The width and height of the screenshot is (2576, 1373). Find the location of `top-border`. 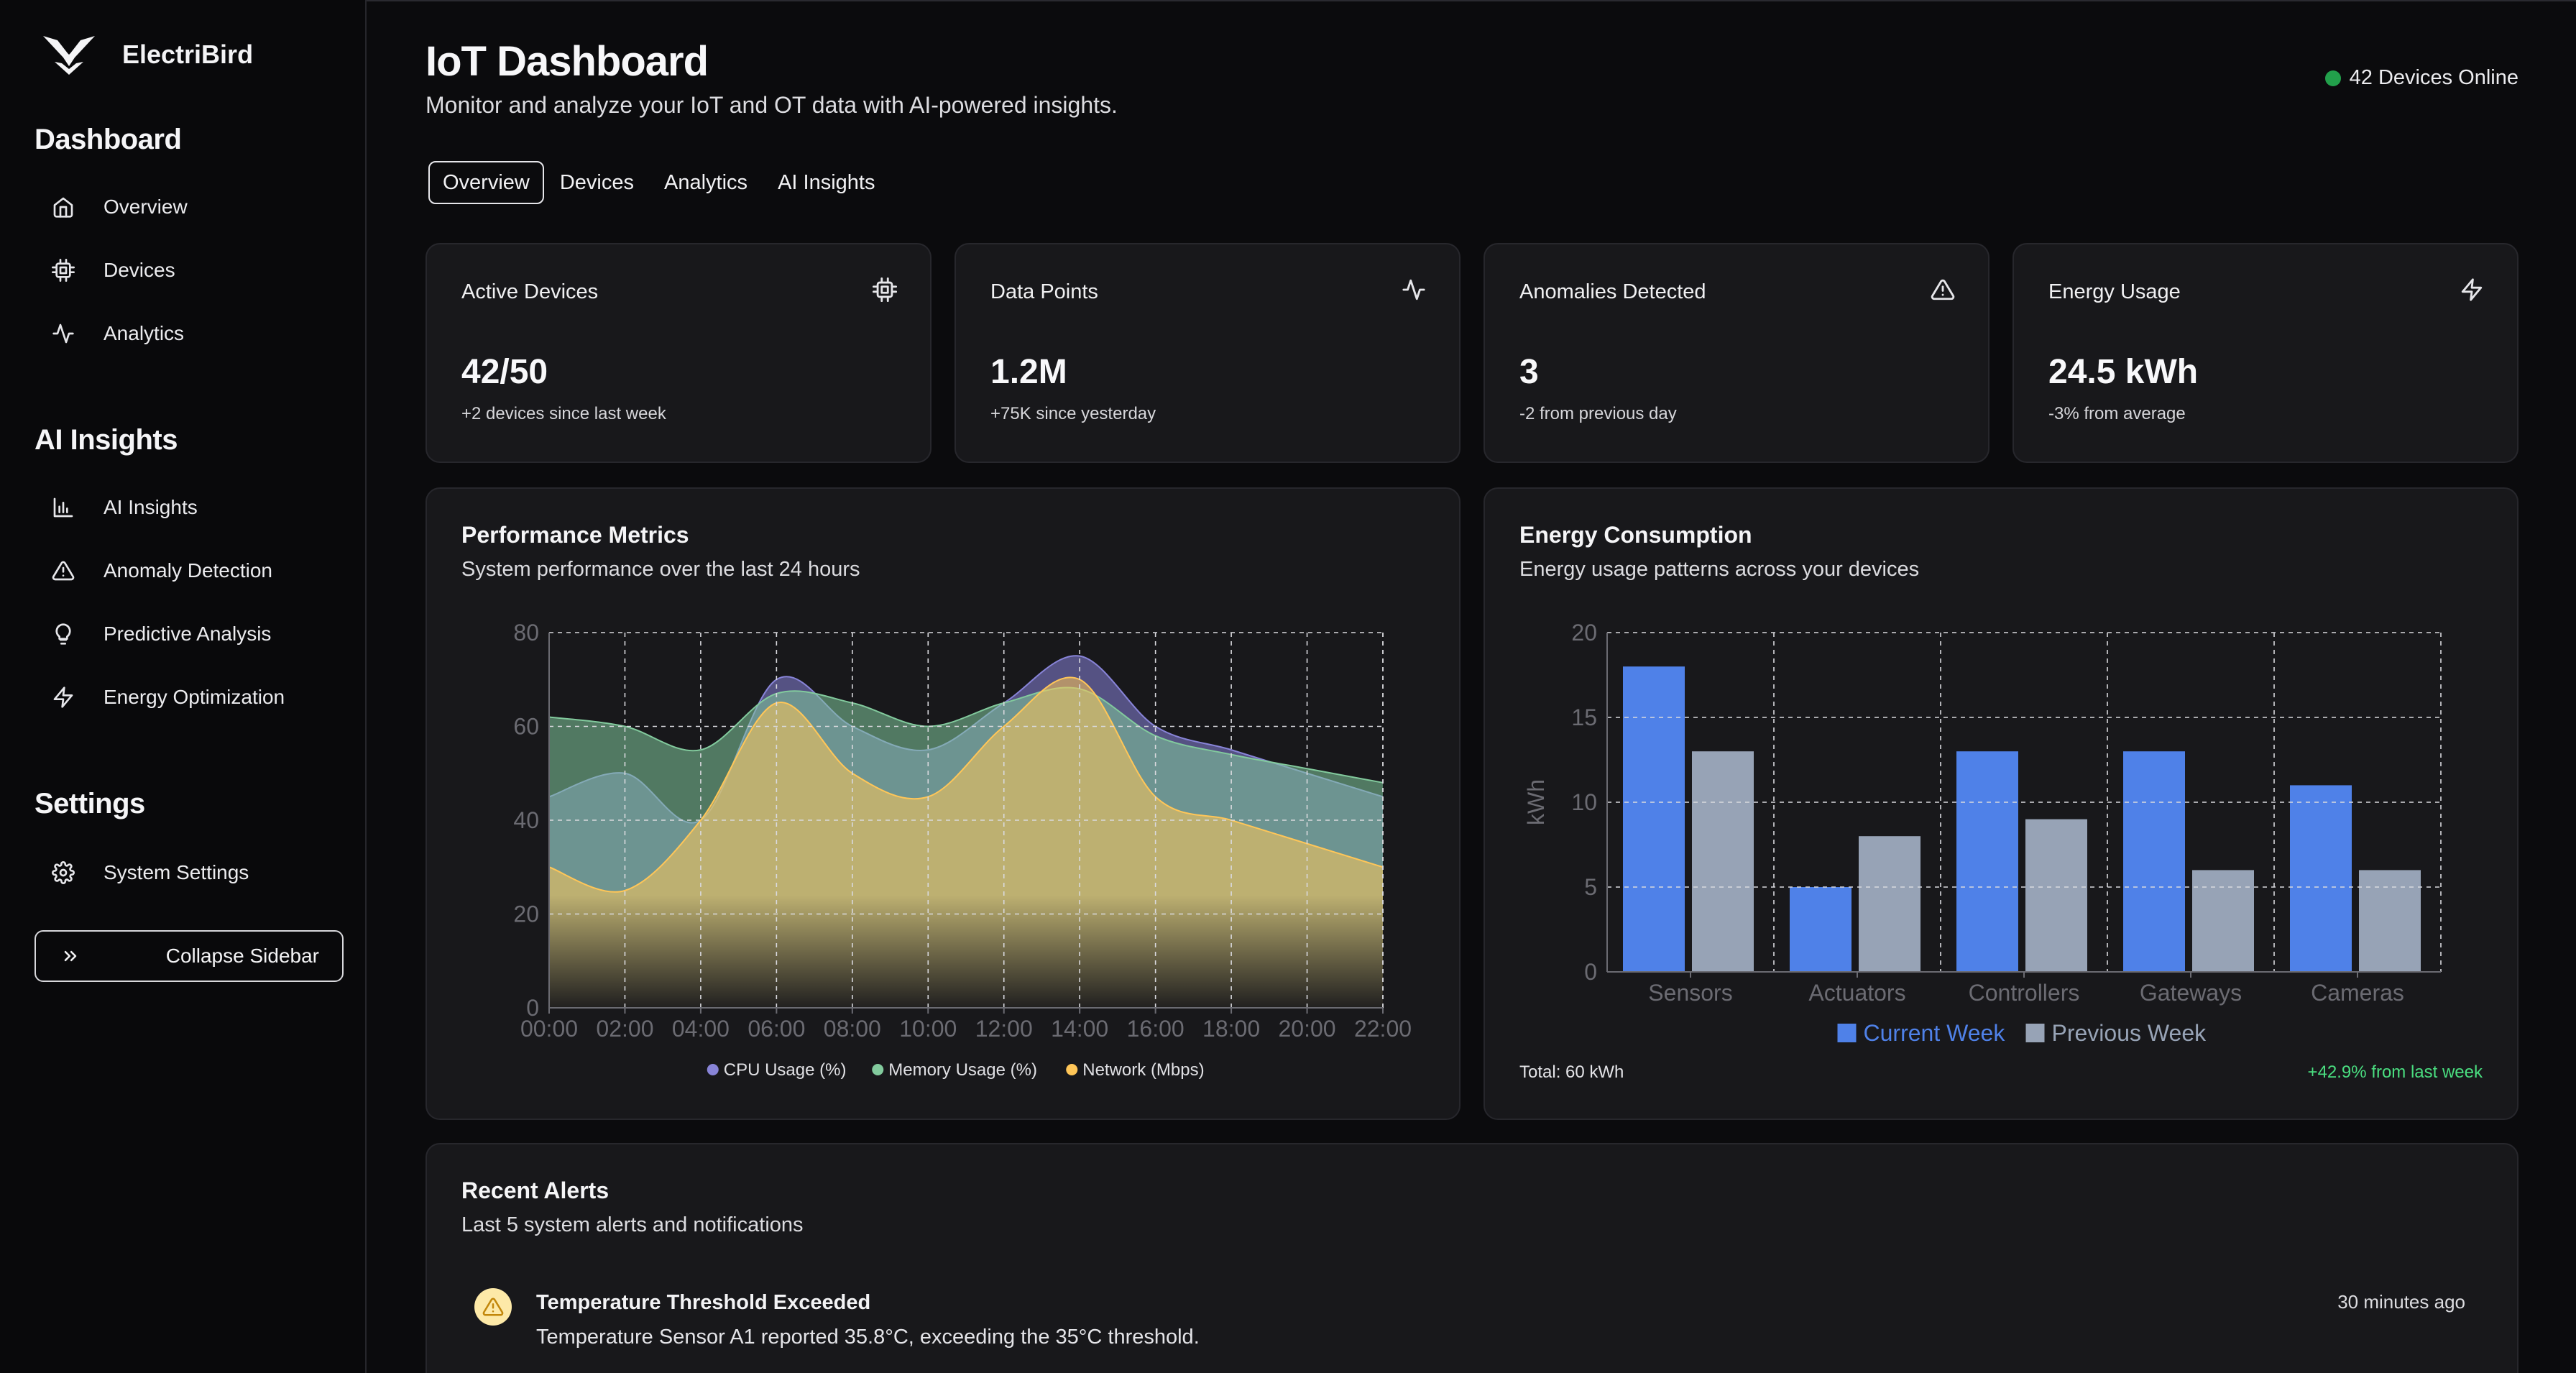

top-border is located at coordinates (1288, 0).